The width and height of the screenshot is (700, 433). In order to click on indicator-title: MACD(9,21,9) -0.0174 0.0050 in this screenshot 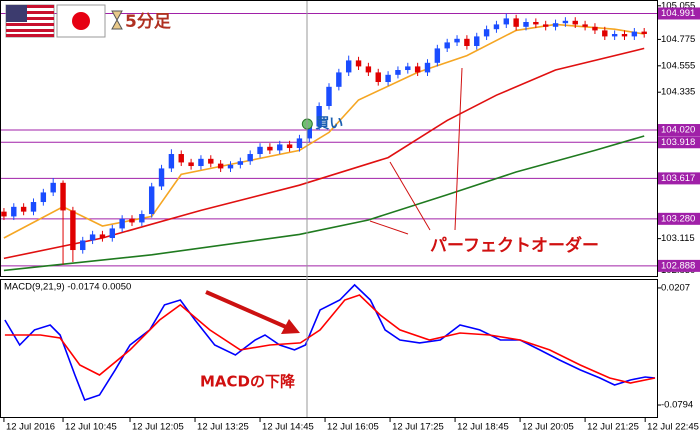, I will do `click(67, 287)`.